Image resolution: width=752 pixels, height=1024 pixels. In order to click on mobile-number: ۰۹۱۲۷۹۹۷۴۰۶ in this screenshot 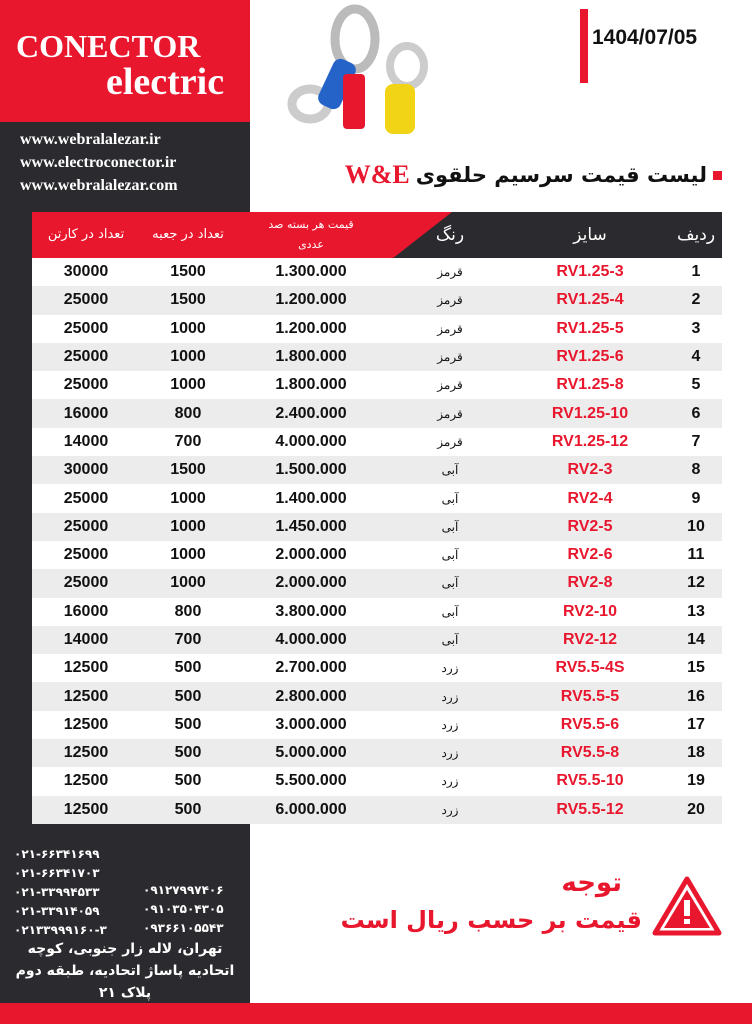, I will do `click(183, 890)`.